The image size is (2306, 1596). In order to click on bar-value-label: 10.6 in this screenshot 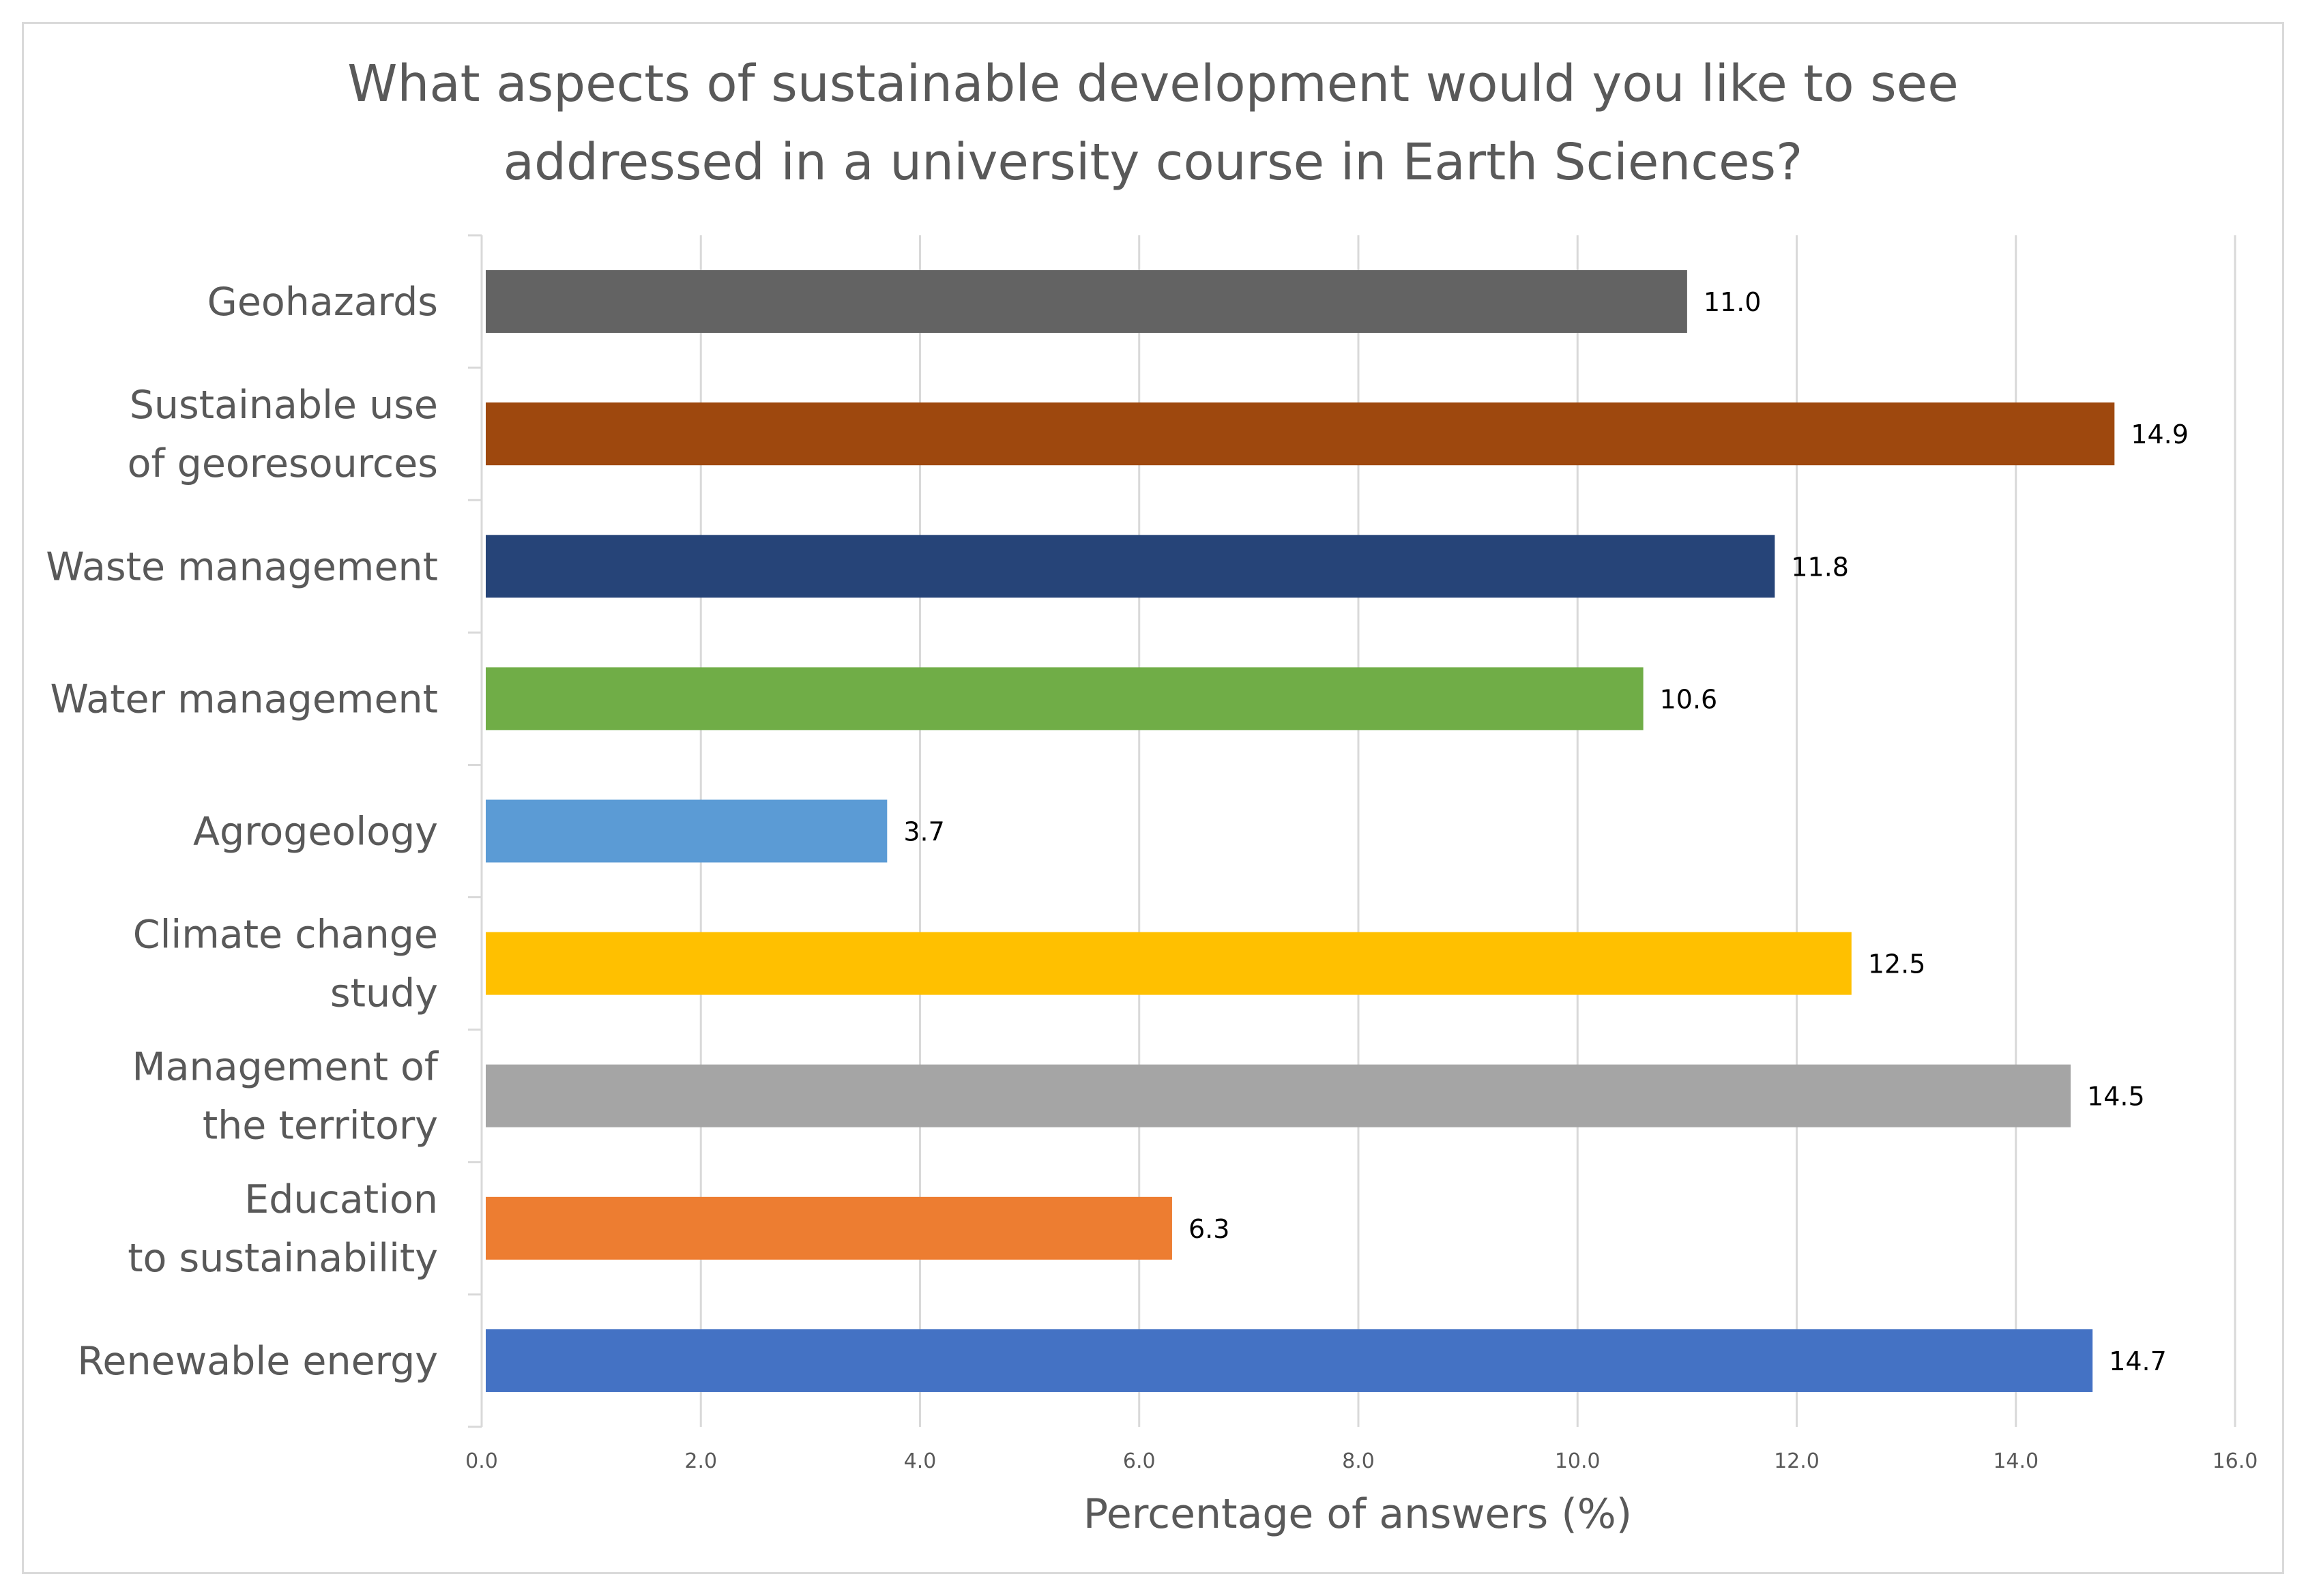, I will do `click(1689, 699)`.